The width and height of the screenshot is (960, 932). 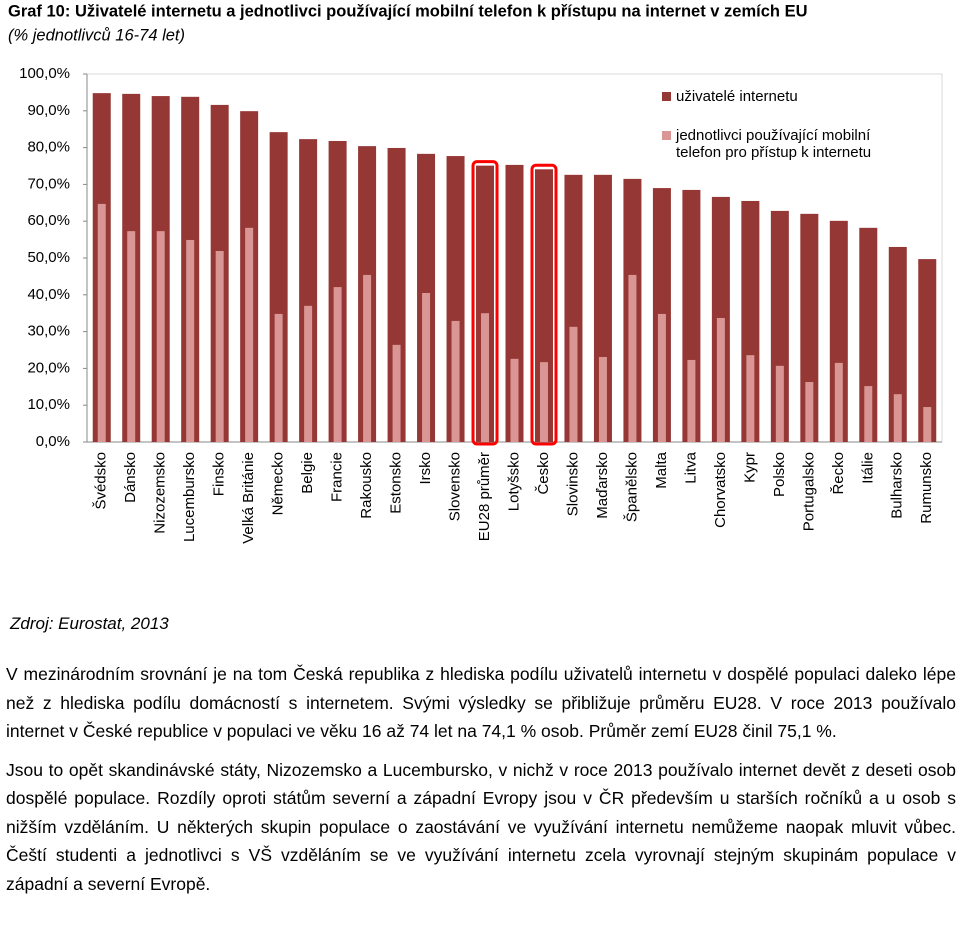 What do you see at coordinates (101, 481) in the screenshot?
I see `x-tick-label: Švédsko` at bounding box center [101, 481].